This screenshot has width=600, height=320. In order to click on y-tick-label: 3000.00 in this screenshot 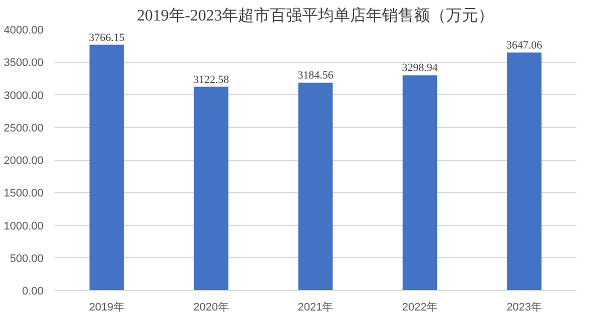, I will do `click(24, 96)`.